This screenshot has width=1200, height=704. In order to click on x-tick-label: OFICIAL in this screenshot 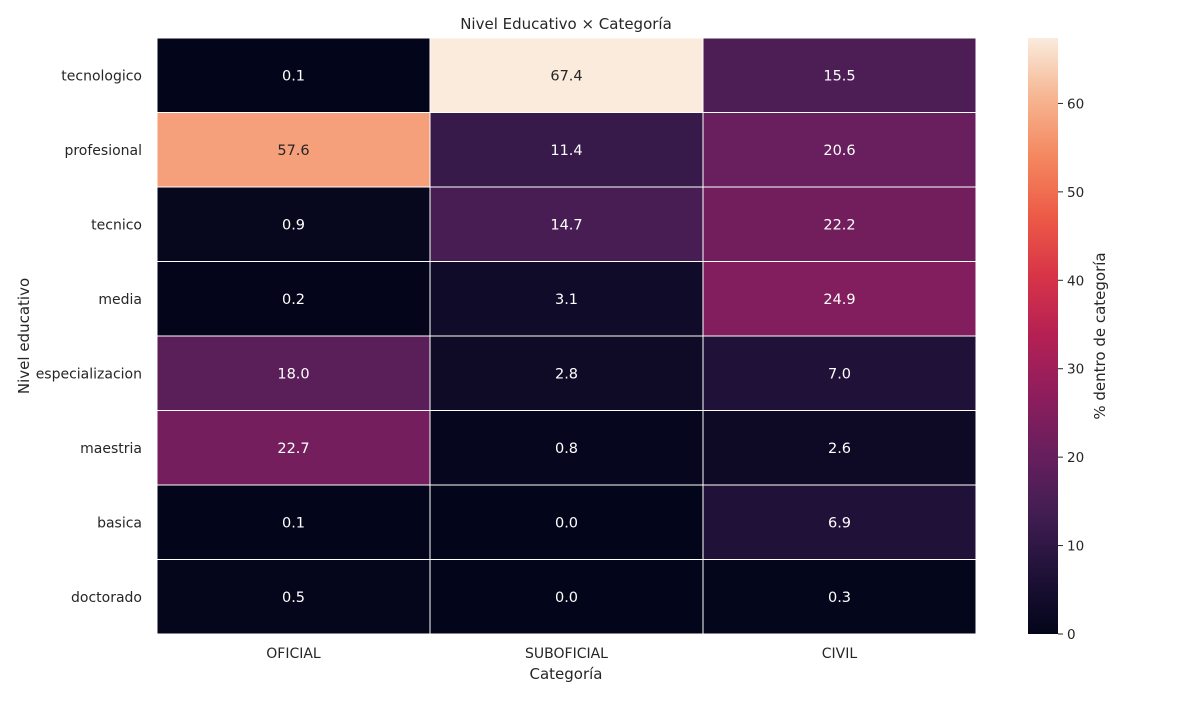, I will do `click(293, 654)`.